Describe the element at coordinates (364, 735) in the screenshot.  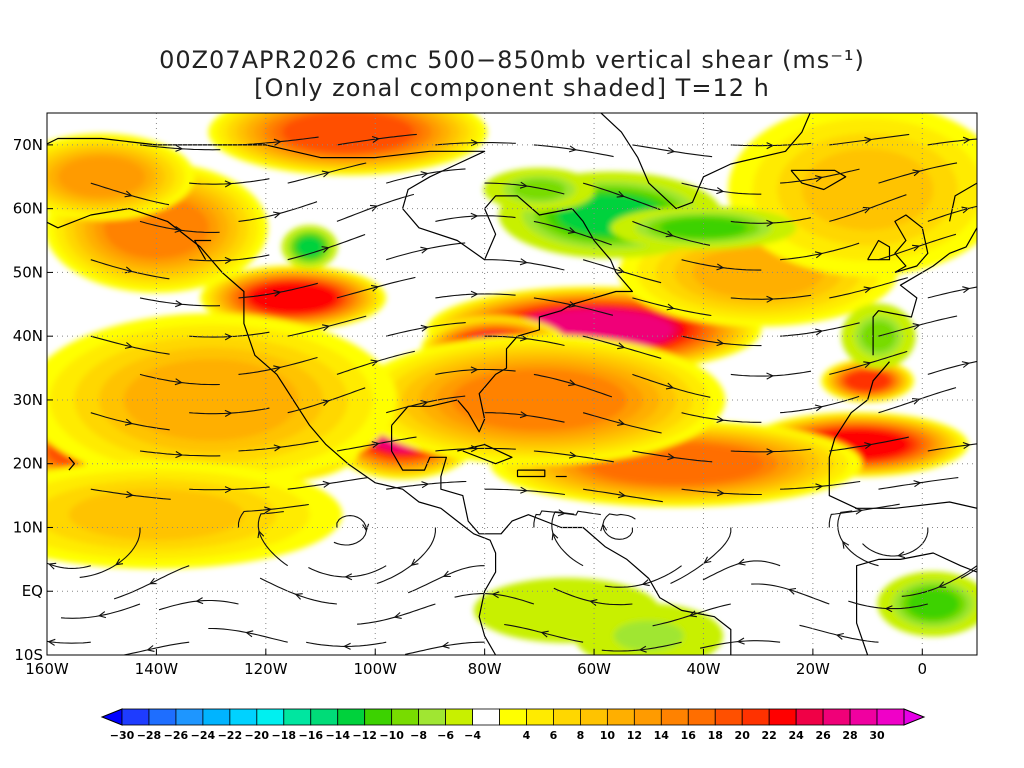
I see `colorbar-label: −12` at that location.